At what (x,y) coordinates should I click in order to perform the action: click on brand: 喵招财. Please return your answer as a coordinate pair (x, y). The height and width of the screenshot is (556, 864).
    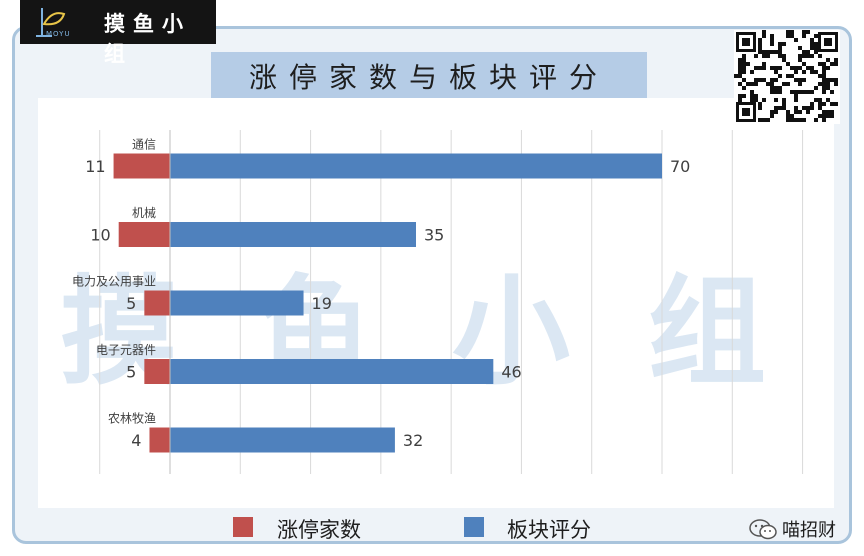
    Looking at the image, I should click on (804, 529).